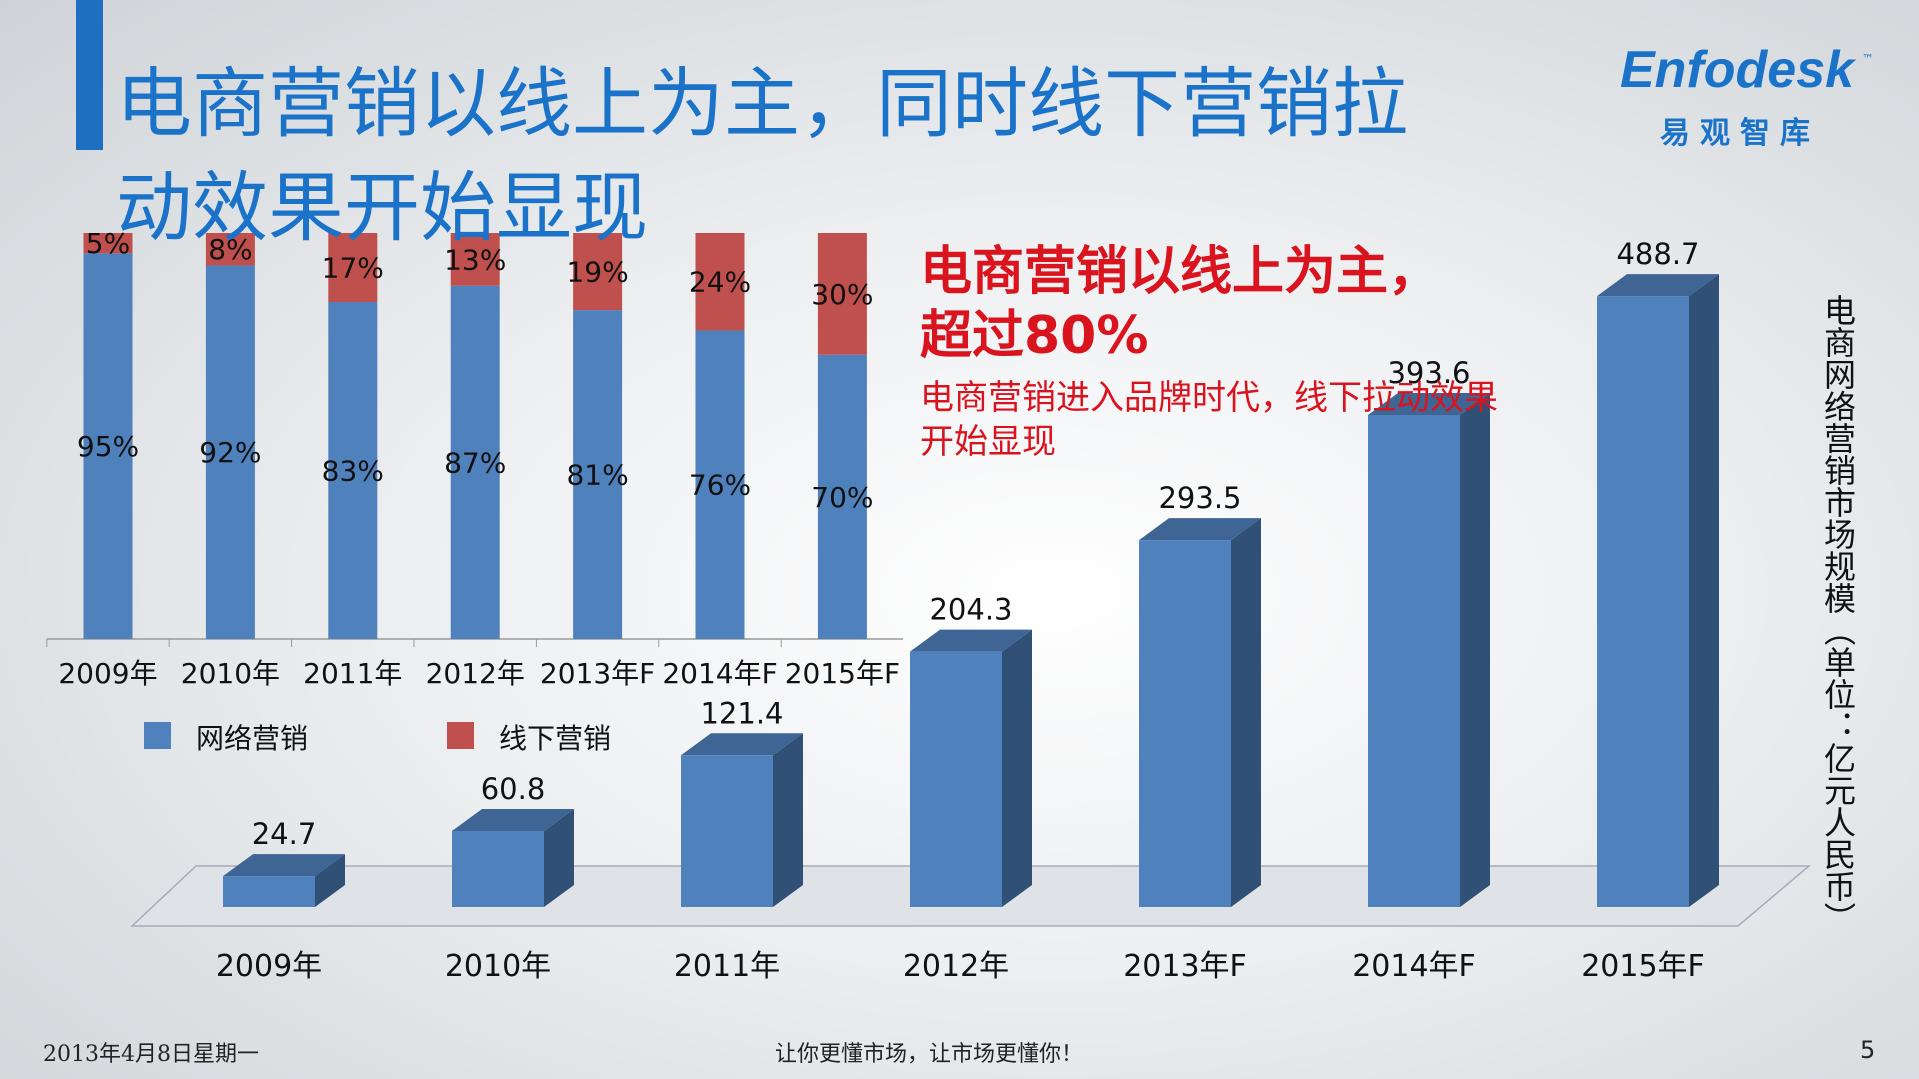  I want to click on data-label: 76%, so click(720, 485).